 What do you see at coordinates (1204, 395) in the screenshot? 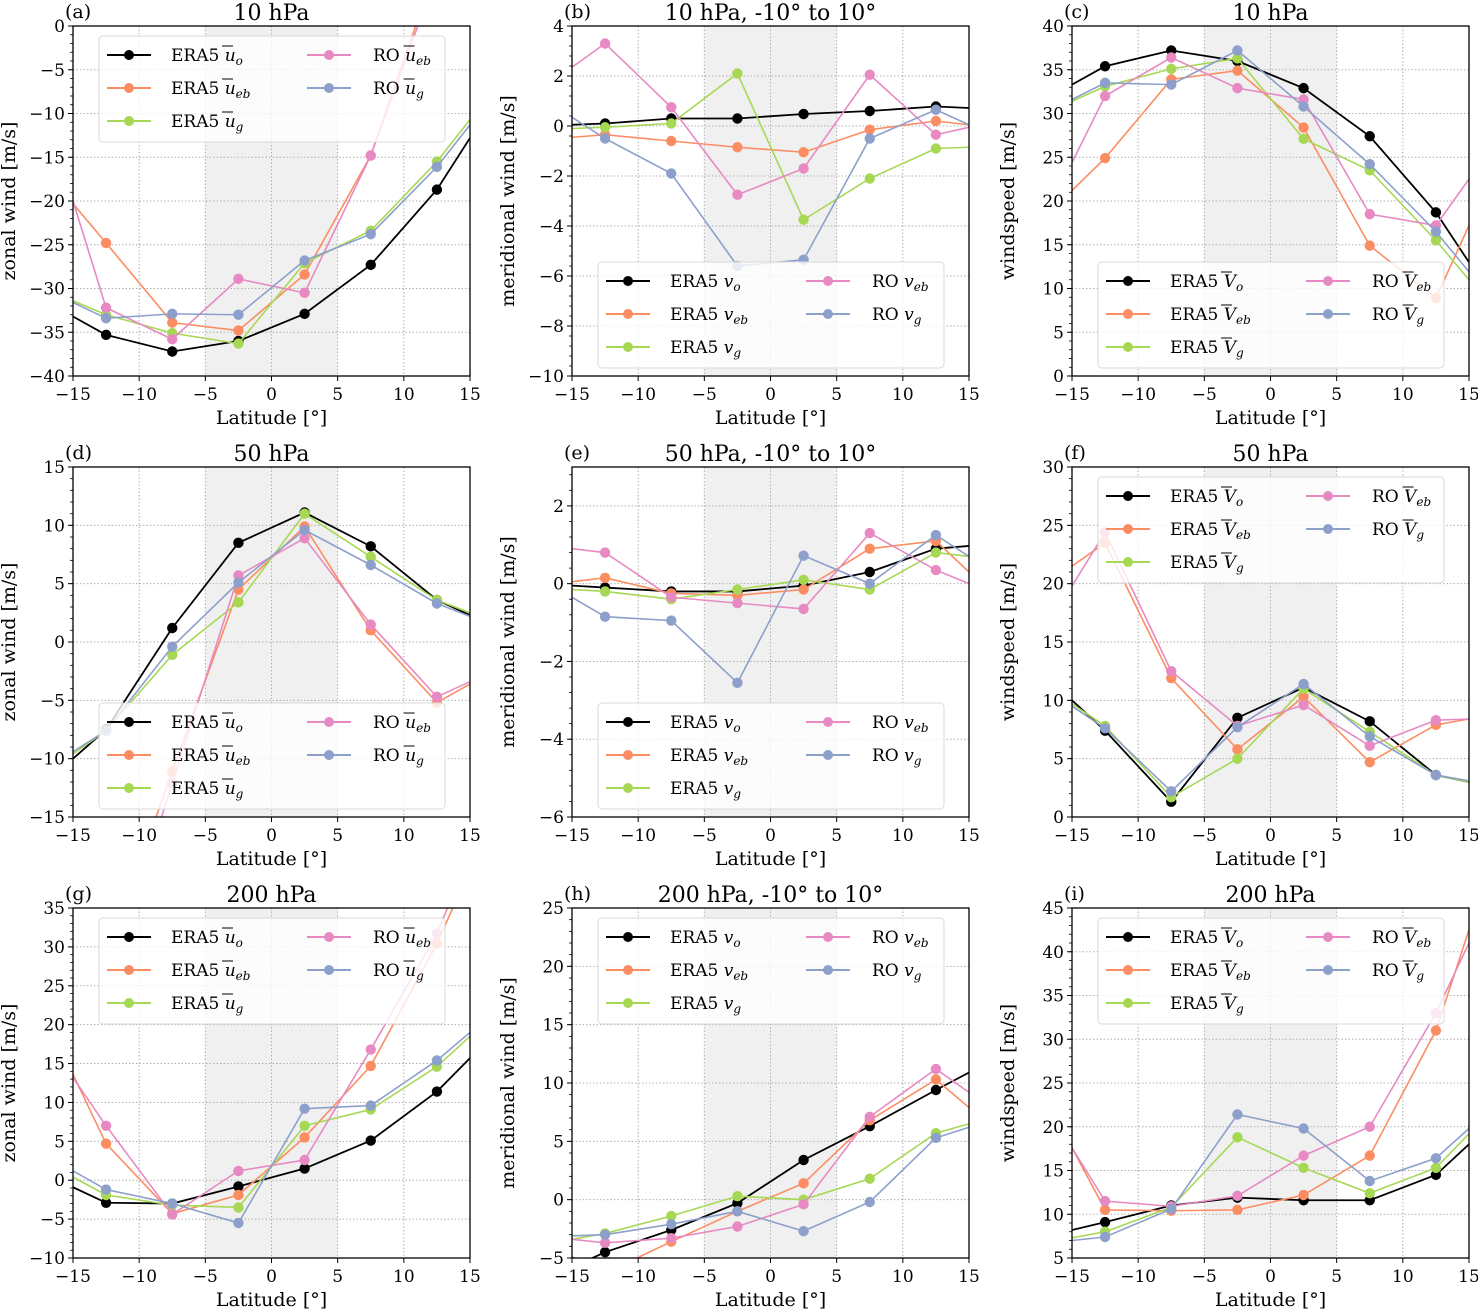
I see `x-tick-label: −5` at bounding box center [1204, 395].